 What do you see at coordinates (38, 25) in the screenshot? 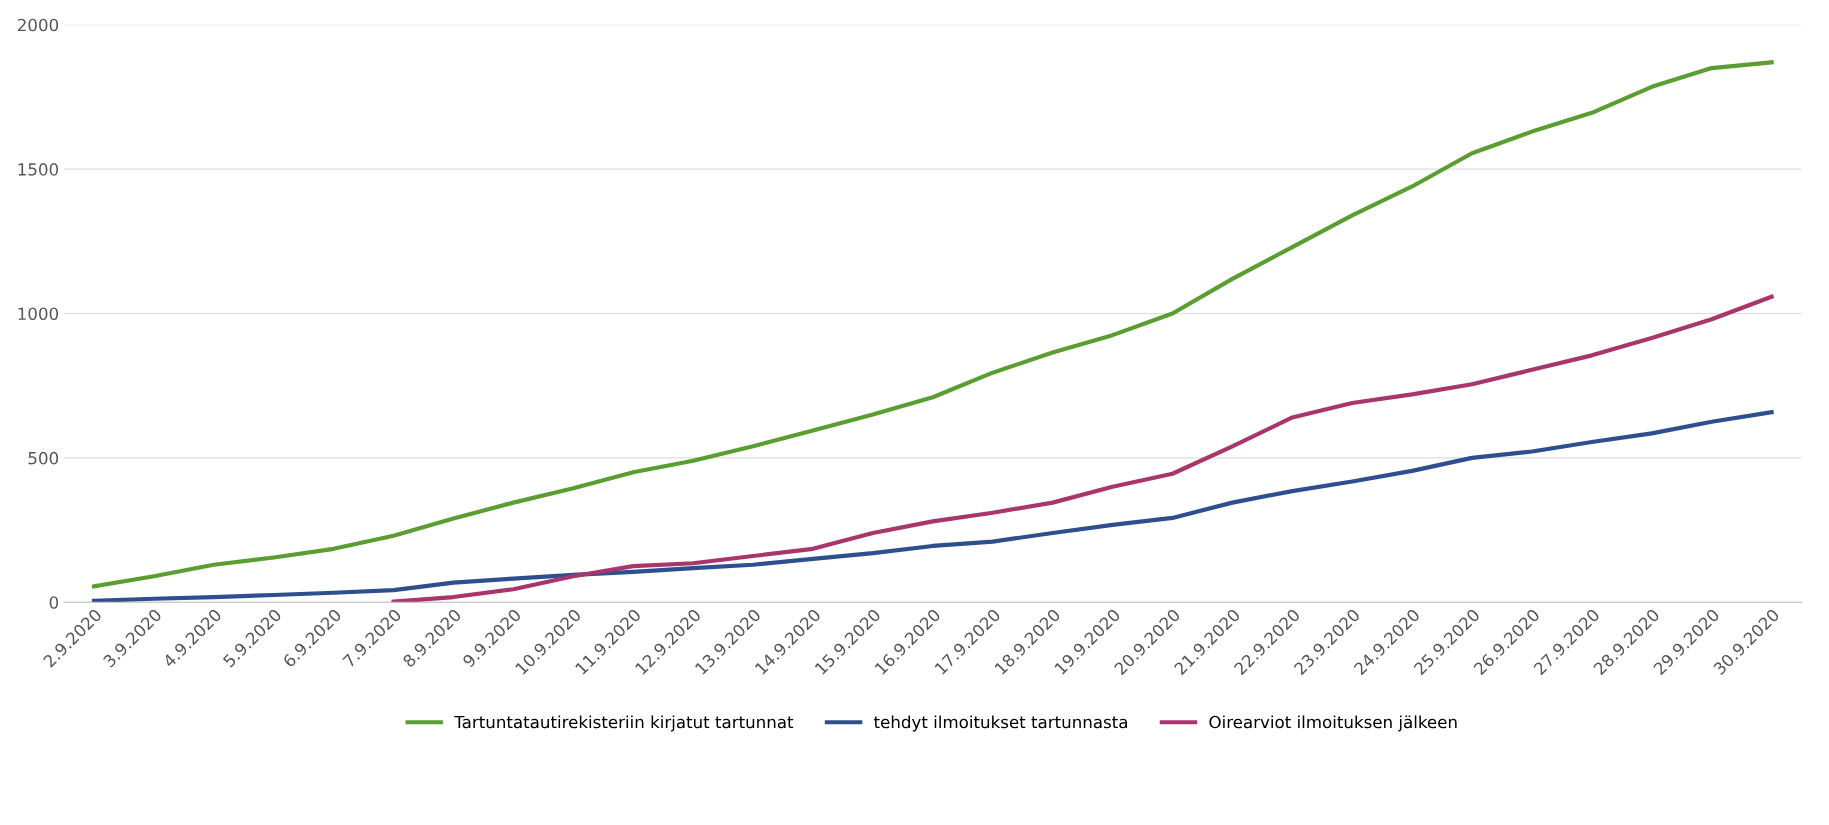
I see `y-tick-label: 2000` at bounding box center [38, 25].